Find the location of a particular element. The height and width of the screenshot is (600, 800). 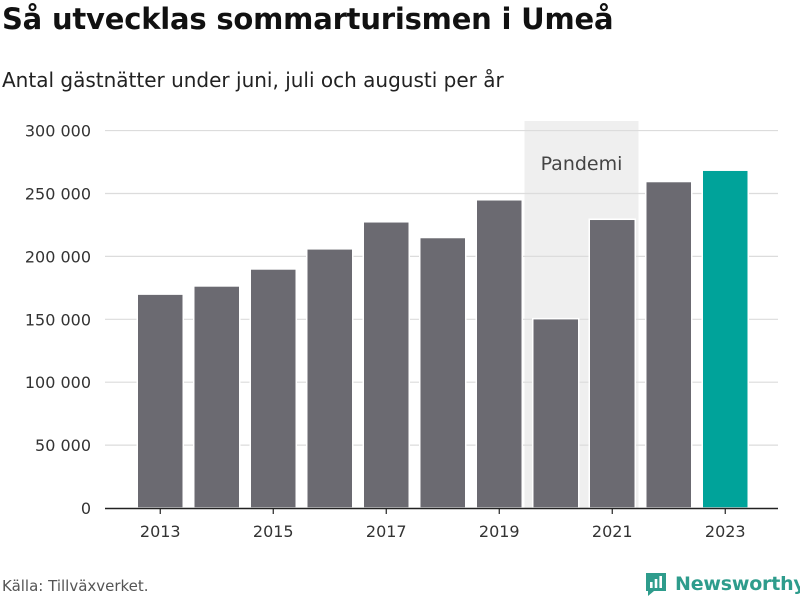

bar-2016 is located at coordinates (330, 378).